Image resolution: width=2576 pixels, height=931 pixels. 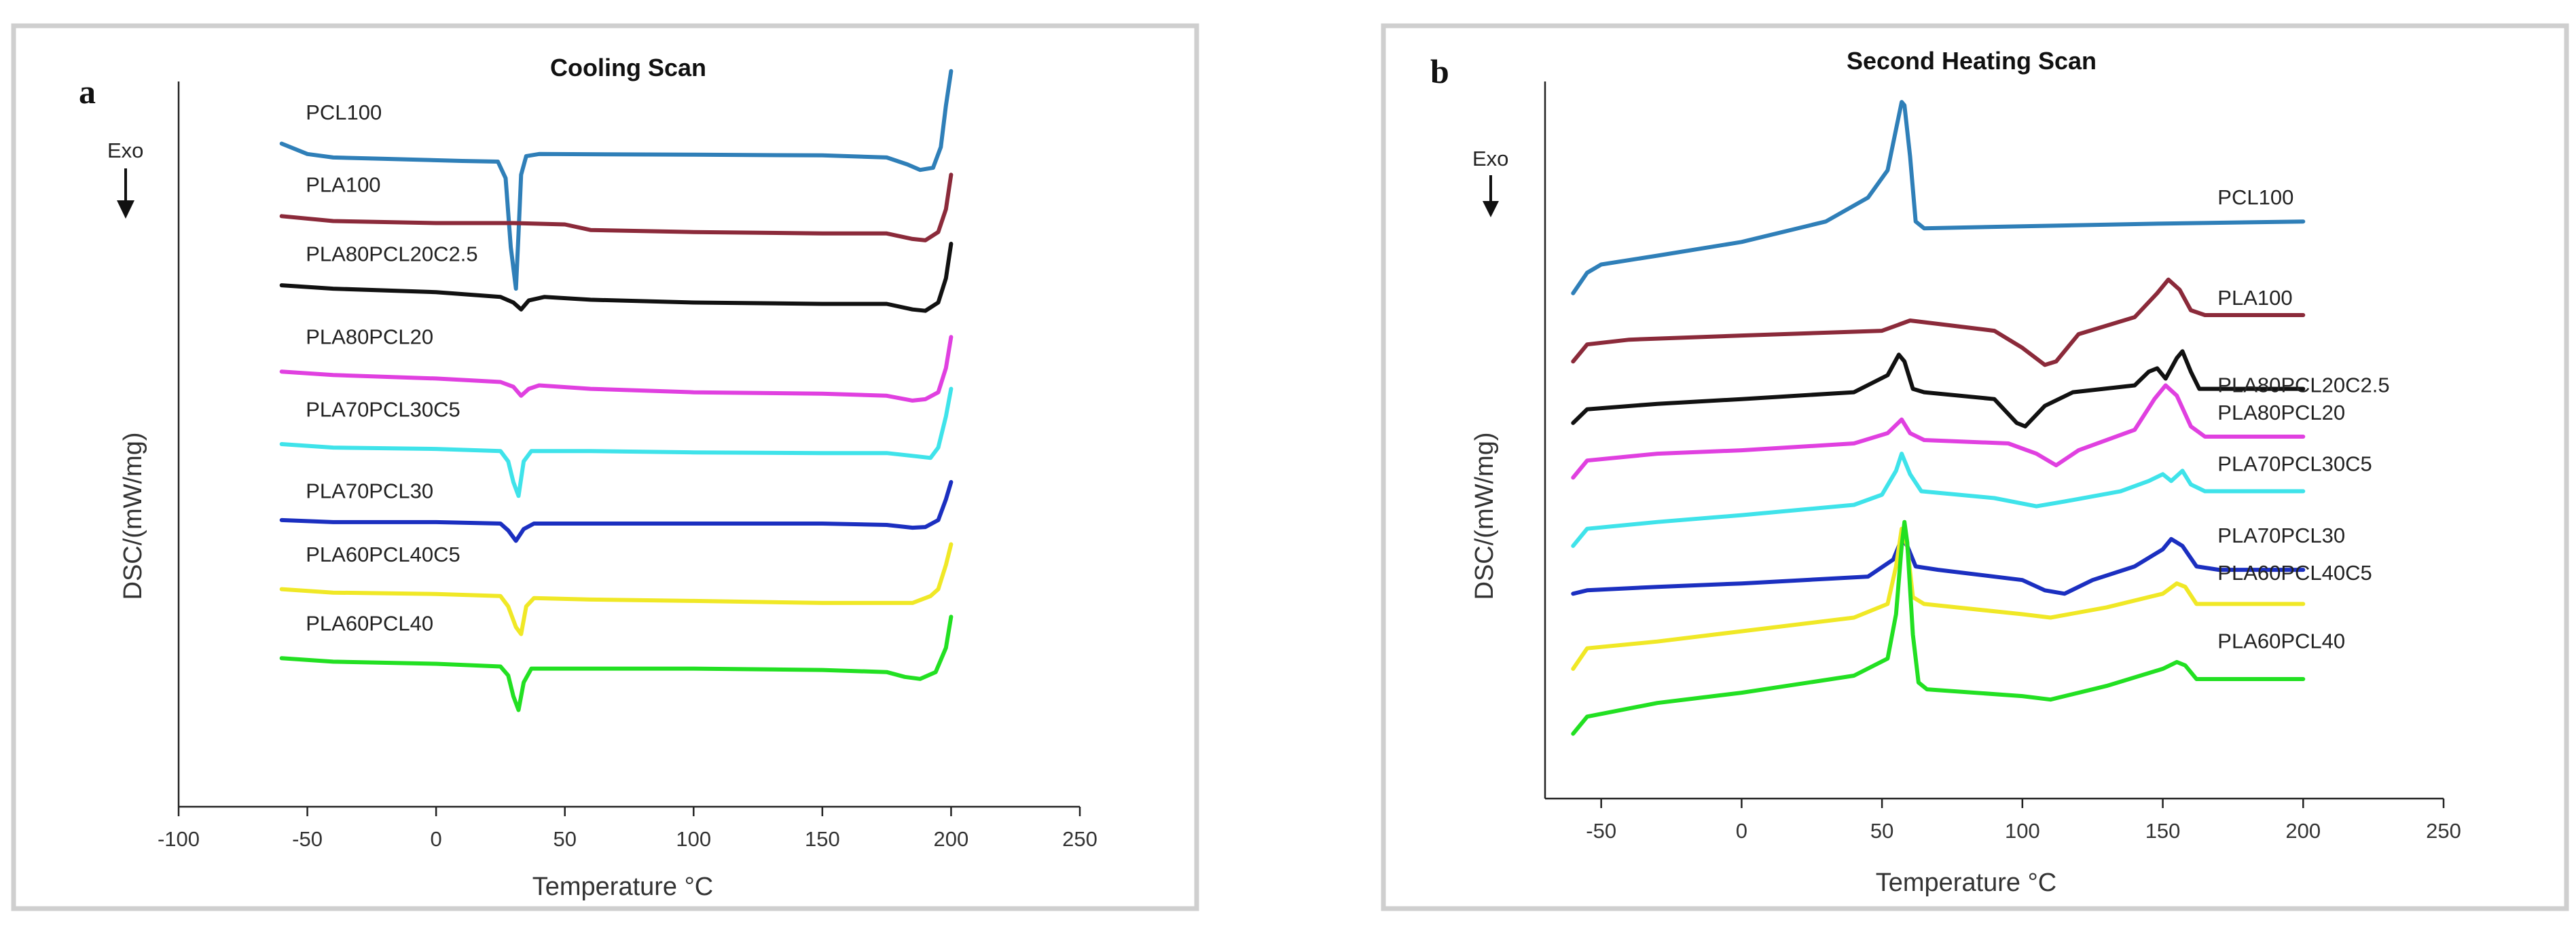 I want to click on panel-b-x-tick-label: 50, so click(x=1881, y=831).